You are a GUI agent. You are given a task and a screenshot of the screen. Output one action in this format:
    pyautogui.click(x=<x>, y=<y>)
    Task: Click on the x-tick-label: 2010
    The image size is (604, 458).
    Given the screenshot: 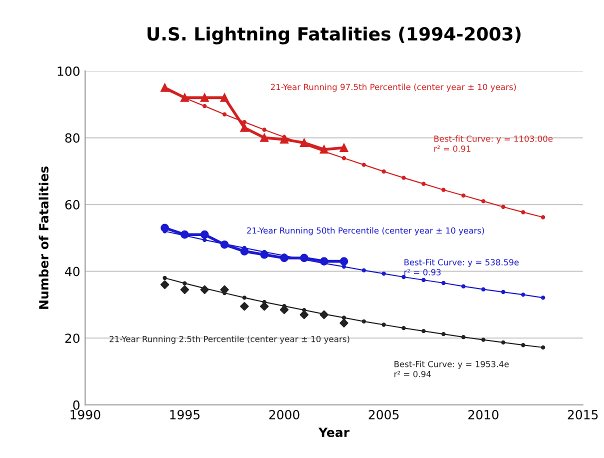 What is the action you would take?
    pyautogui.click(x=483, y=415)
    